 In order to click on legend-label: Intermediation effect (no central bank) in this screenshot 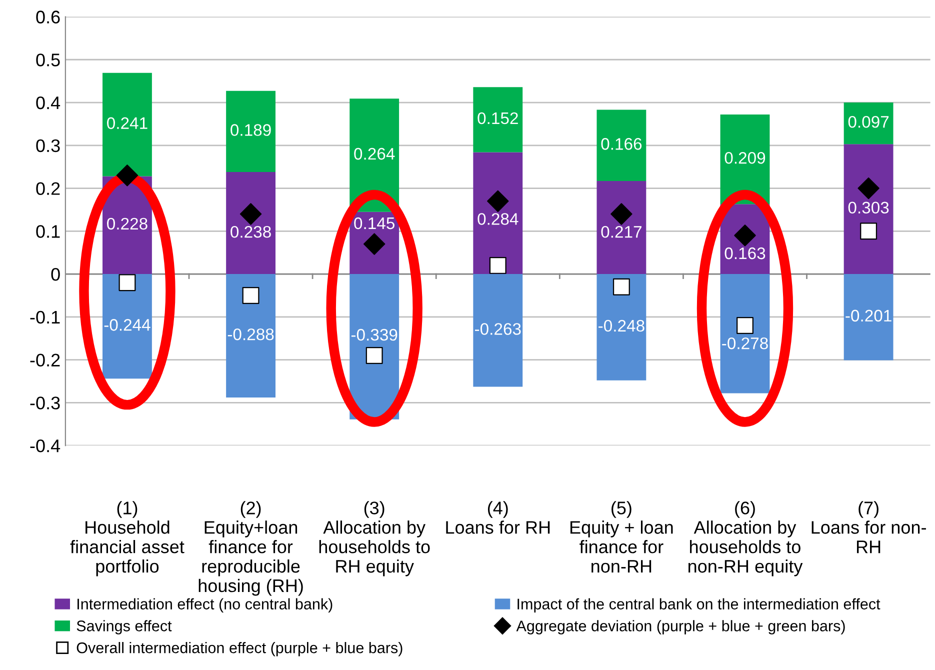, I will do `click(205, 605)`.